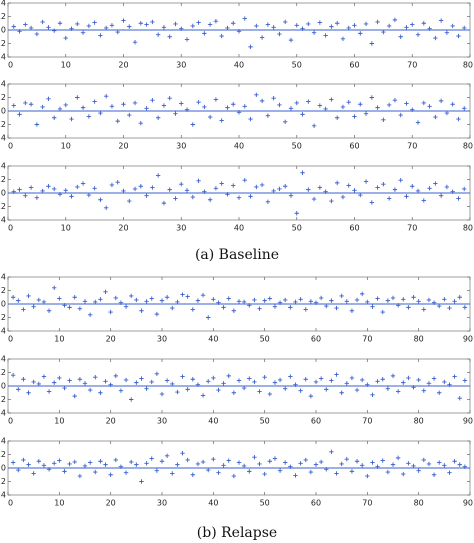 The width and height of the screenshot is (474, 543). Describe the element at coordinates (237, 255) in the screenshot. I see `caption: (a) Baseline` at that location.